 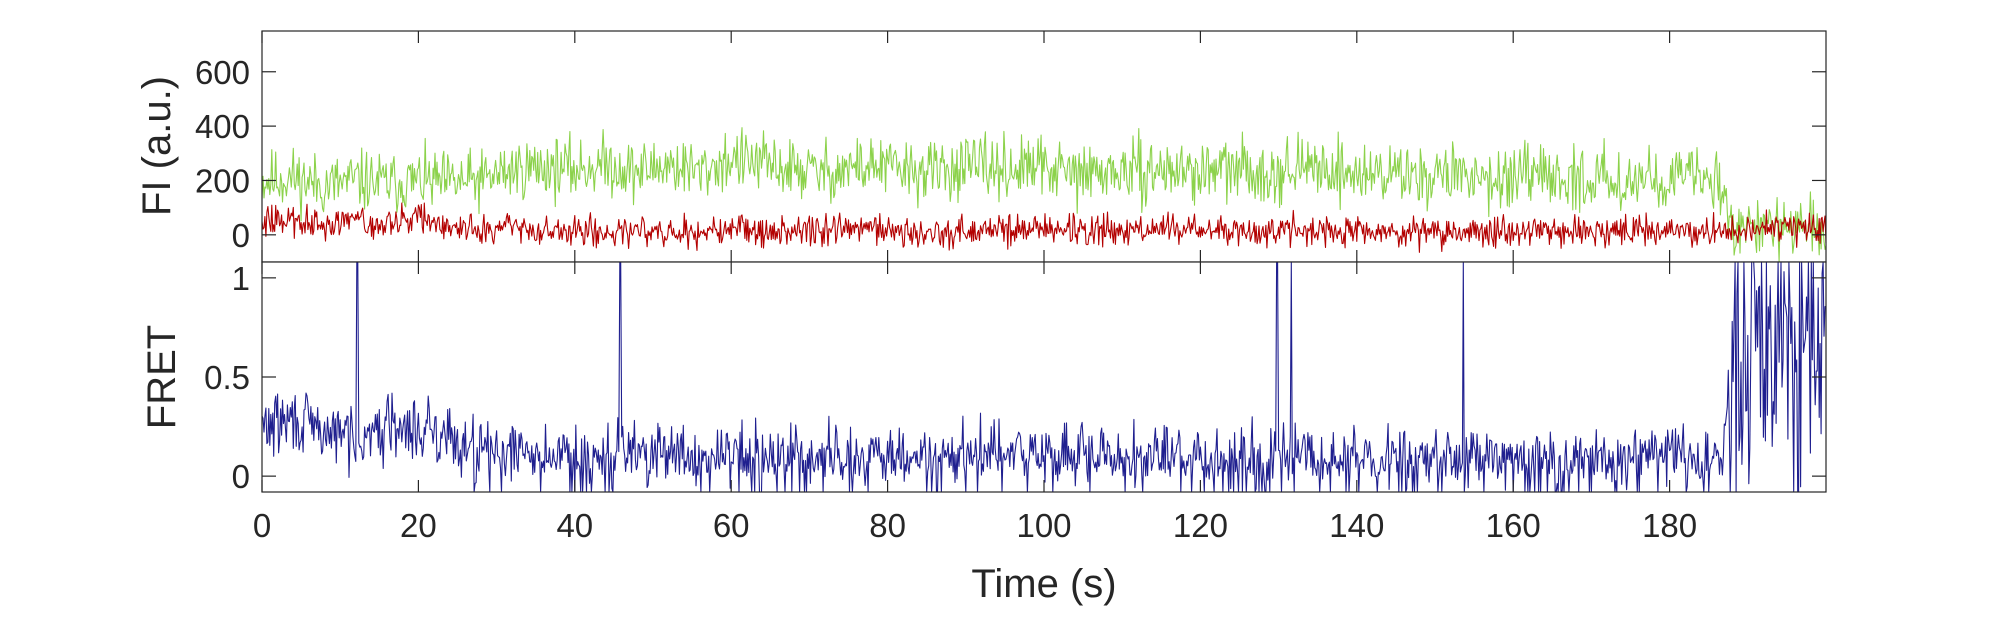 I want to click on x-tick-label: 180, so click(x=1669, y=525).